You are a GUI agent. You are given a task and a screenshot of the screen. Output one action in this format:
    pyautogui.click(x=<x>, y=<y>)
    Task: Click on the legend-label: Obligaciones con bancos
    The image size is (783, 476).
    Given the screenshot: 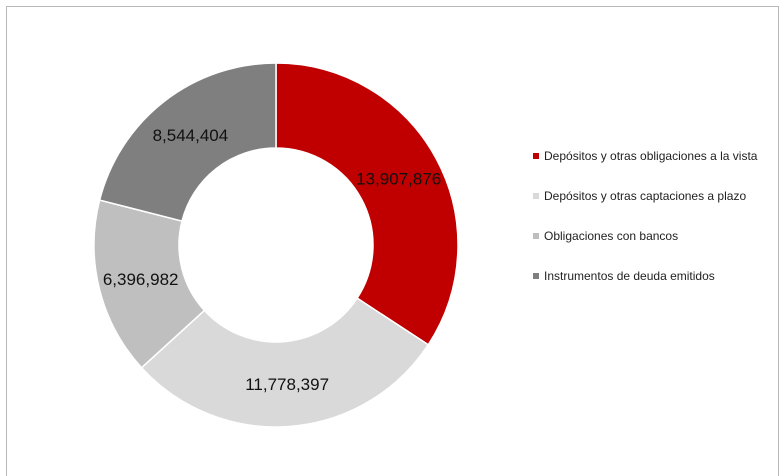 What is the action you would take?
    pyautogui.click(x=611, y=236)
    